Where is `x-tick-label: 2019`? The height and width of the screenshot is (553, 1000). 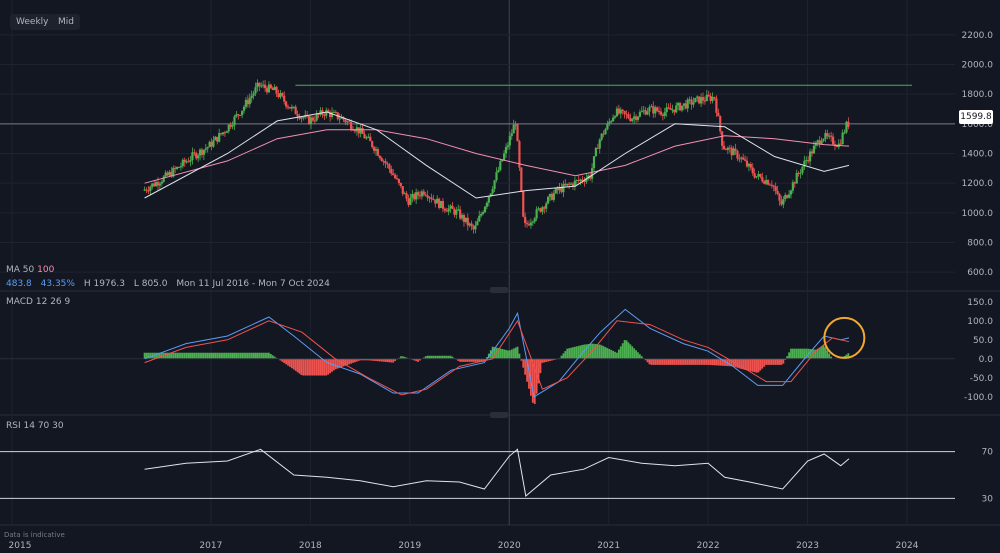 x-tick-label: 2019 is located at coordinates (409, 546).